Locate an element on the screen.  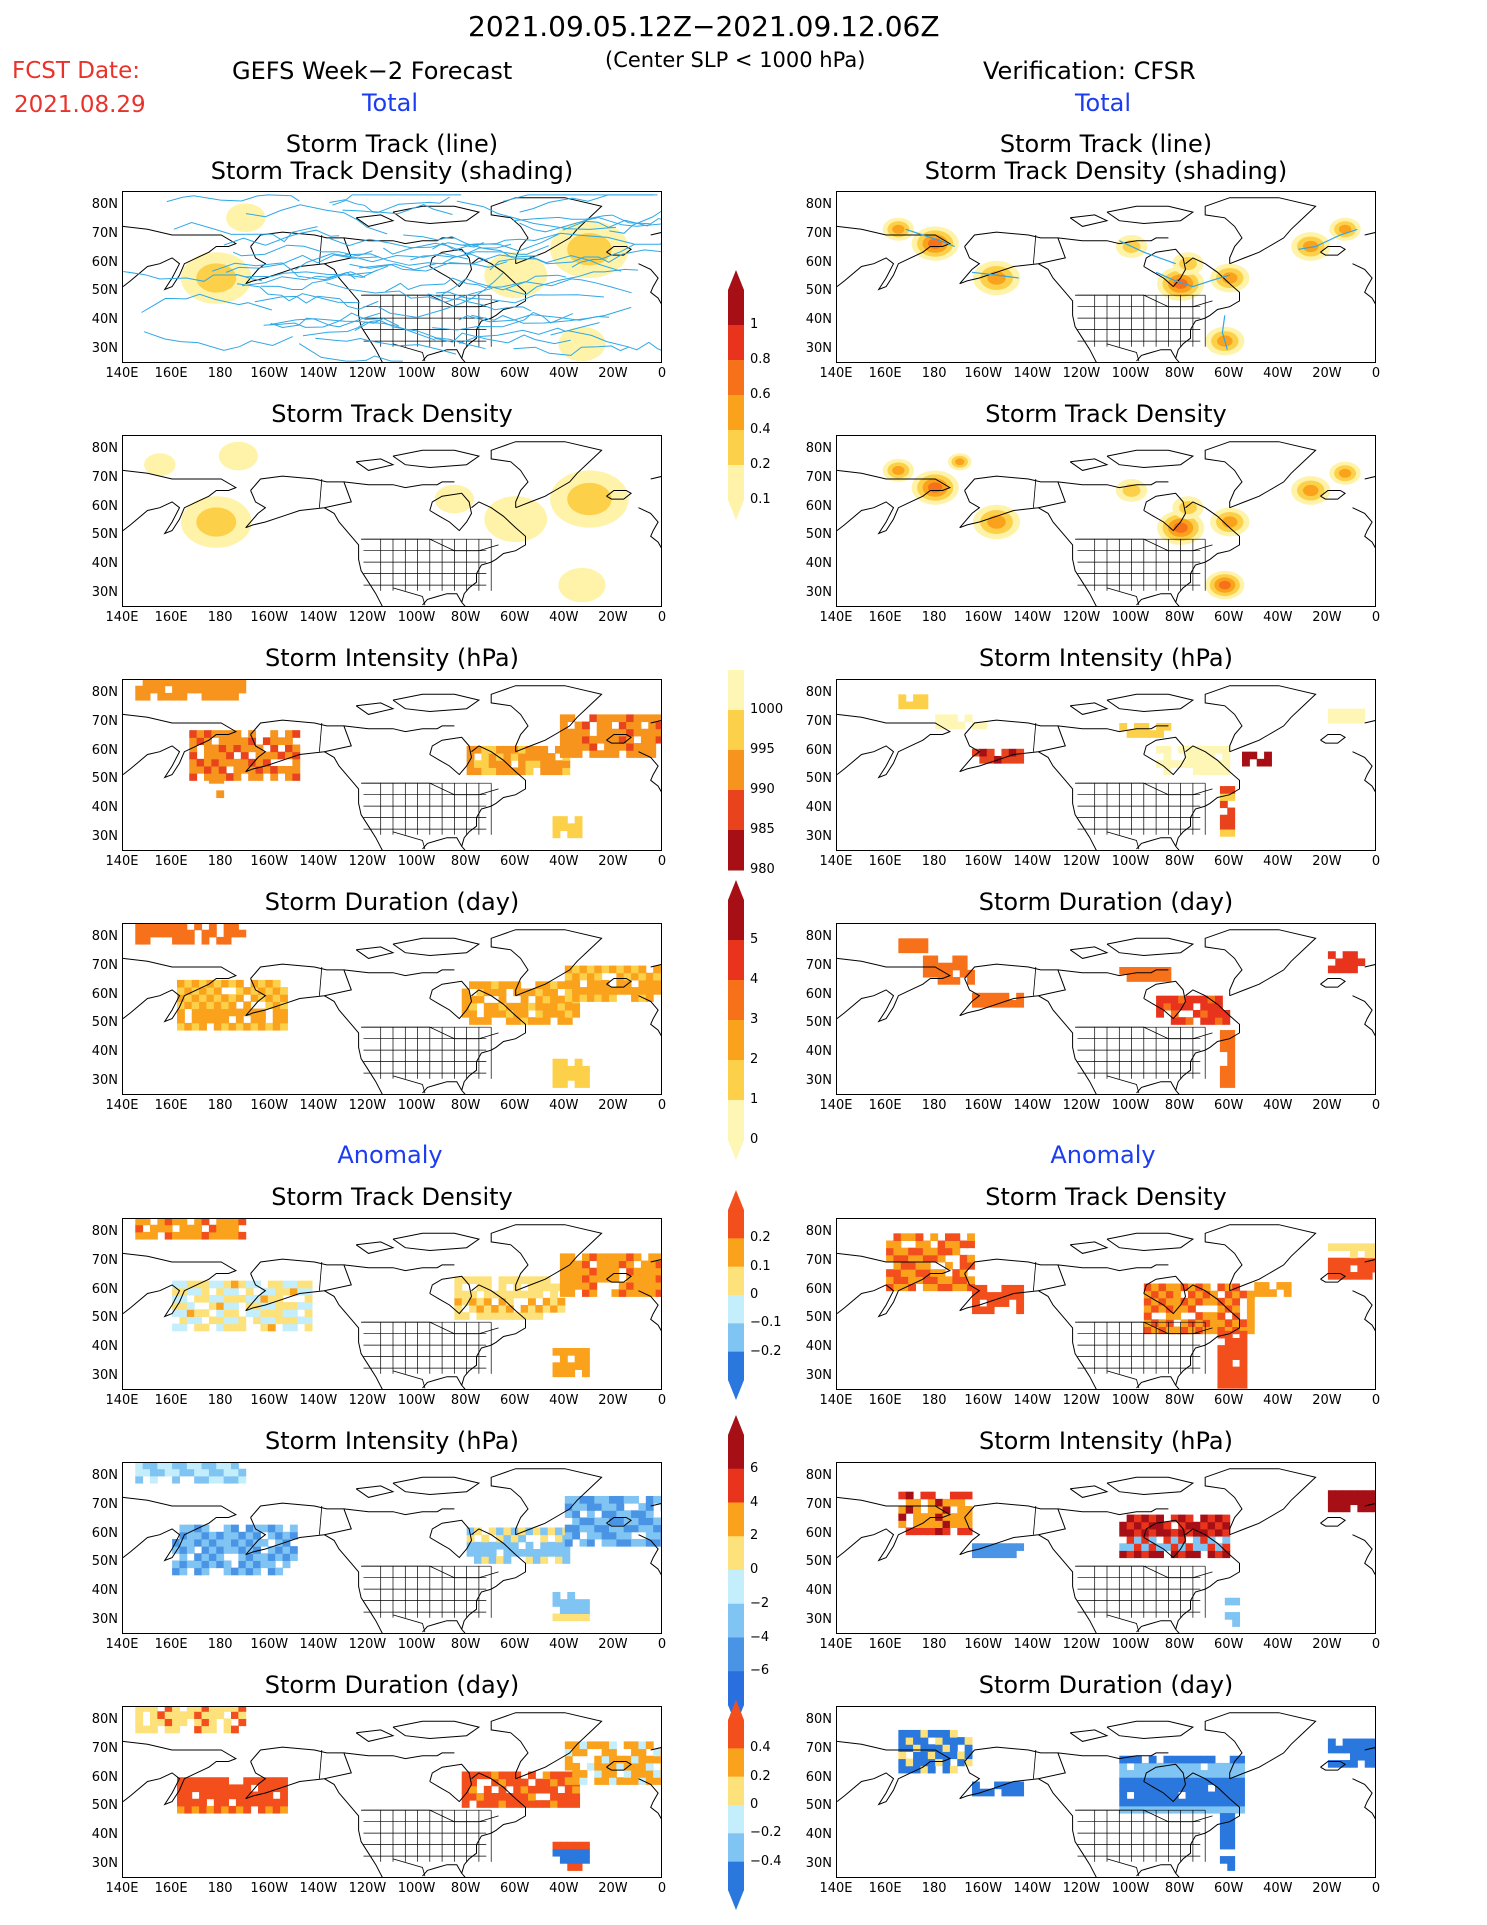
lat-tick-label: 30N is located at coordinates (818, 1619).